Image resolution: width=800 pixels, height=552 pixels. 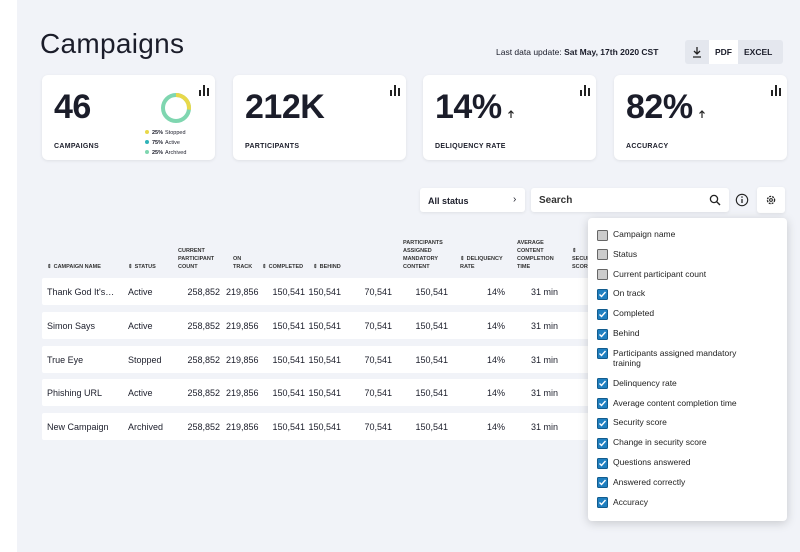 I want to click on export-button: EXCEL, so click(x=758, y=52).